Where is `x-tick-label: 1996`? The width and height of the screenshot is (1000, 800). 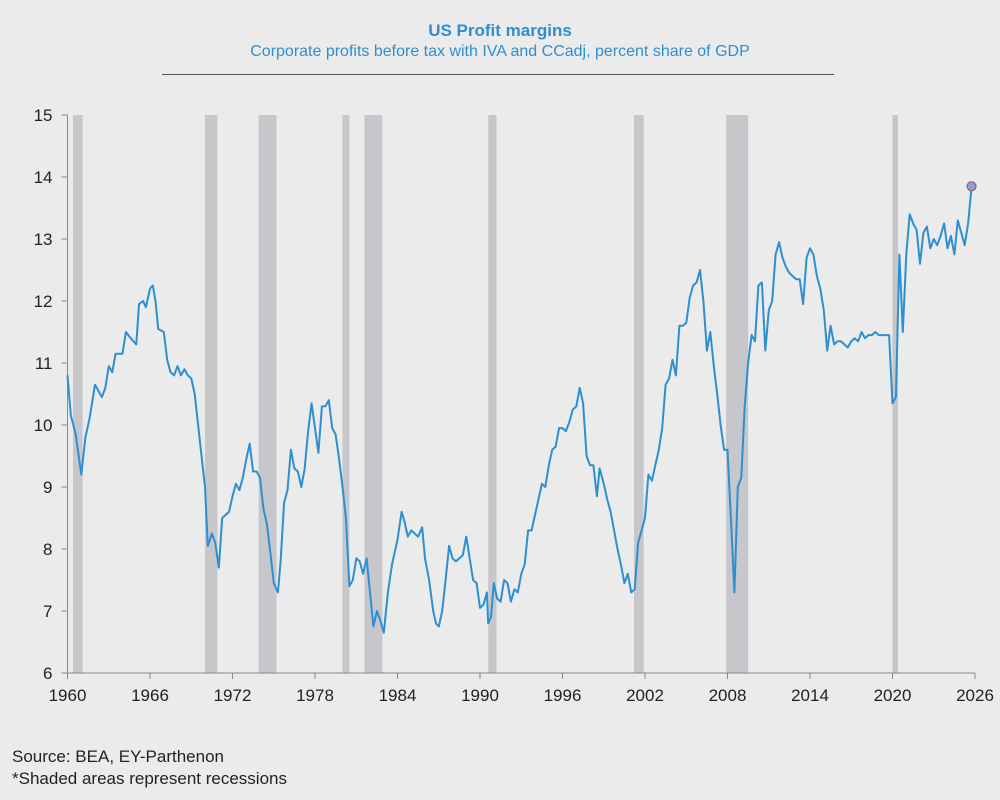 x-tick-label: 1996 is located at coordinates (563, 695).